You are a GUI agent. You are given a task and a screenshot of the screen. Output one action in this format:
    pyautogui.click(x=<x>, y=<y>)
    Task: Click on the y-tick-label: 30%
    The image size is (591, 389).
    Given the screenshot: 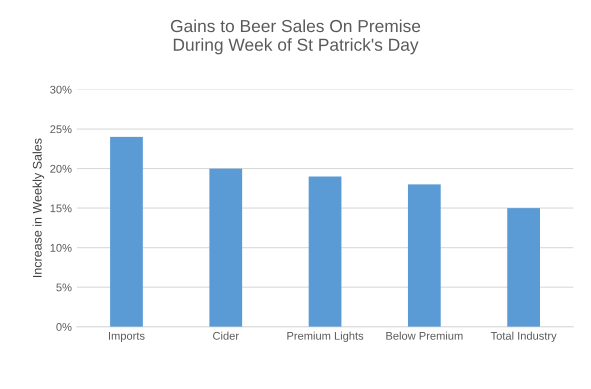 What is the action you would take?
    pyautogui.click(x=61, y=90)
    